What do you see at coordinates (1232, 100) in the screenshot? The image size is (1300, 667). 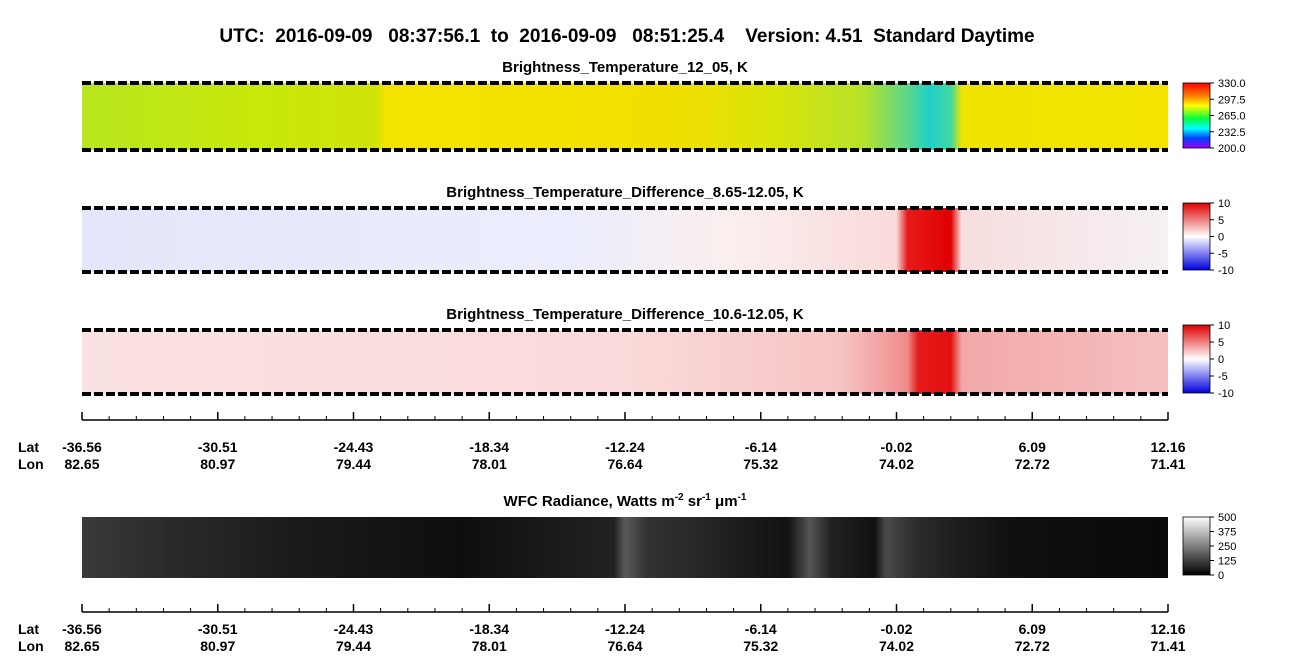 I see `colorbar-label: 297.5` at bounding box center [1232, 100].